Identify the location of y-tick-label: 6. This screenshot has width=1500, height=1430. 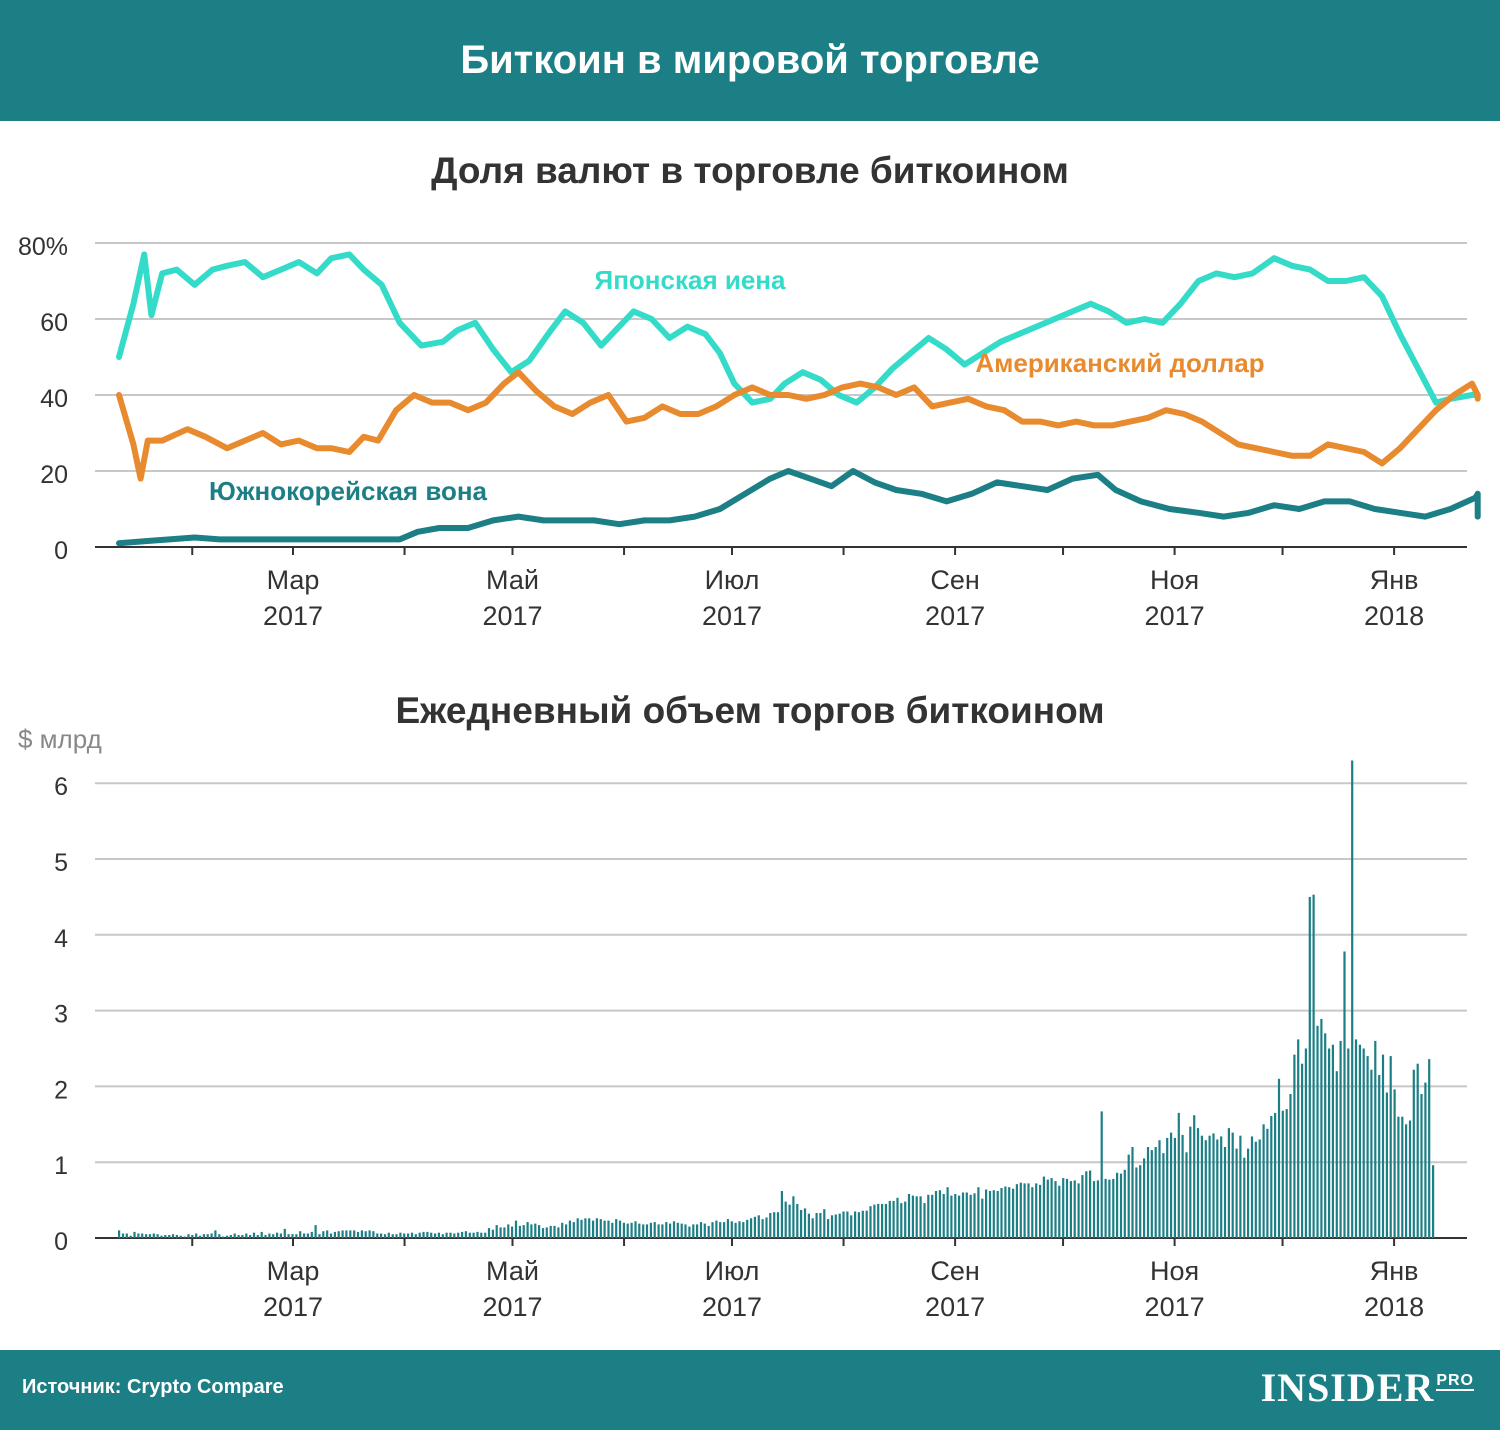
(61, 787).